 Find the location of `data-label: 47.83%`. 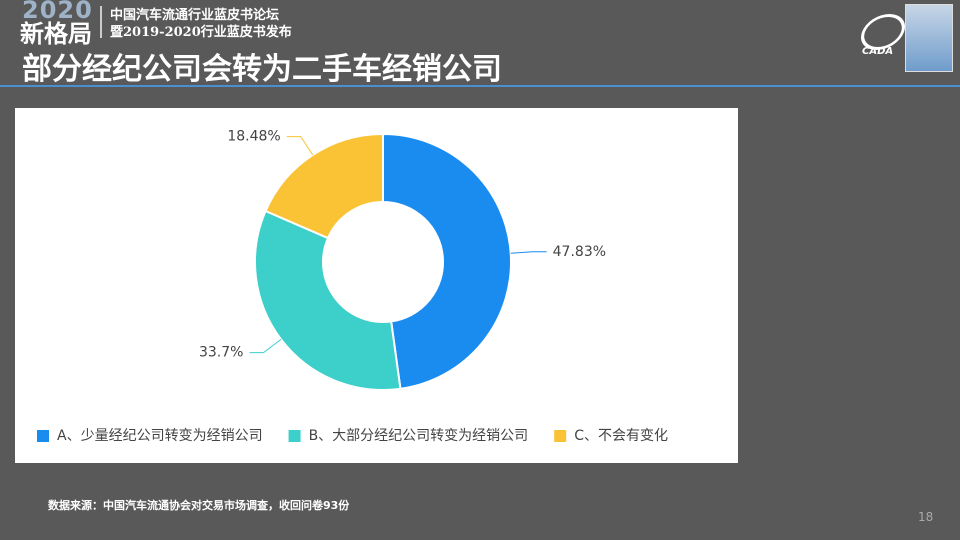

data-label: 47.83% is located at coordinates (579, 252).